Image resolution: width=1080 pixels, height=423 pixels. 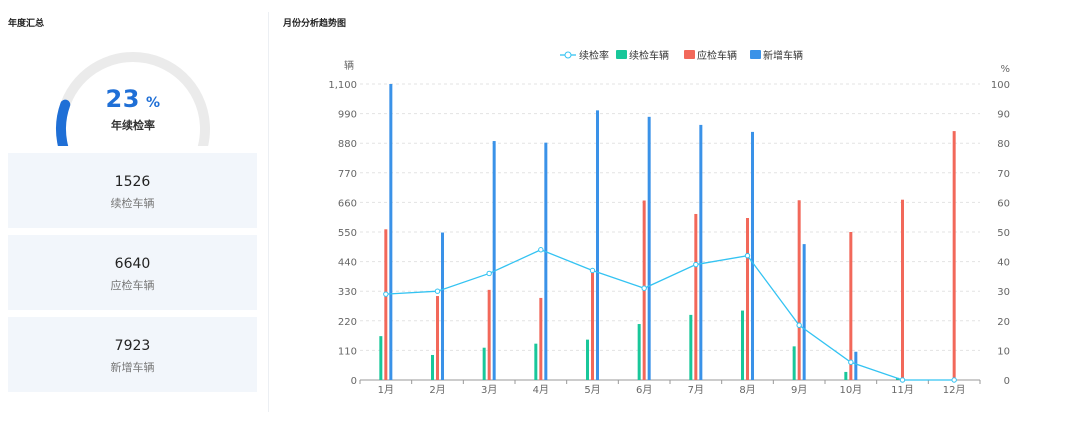 I want to click on renewal-rate-label: 年续检率, so click(x=133, y=125).